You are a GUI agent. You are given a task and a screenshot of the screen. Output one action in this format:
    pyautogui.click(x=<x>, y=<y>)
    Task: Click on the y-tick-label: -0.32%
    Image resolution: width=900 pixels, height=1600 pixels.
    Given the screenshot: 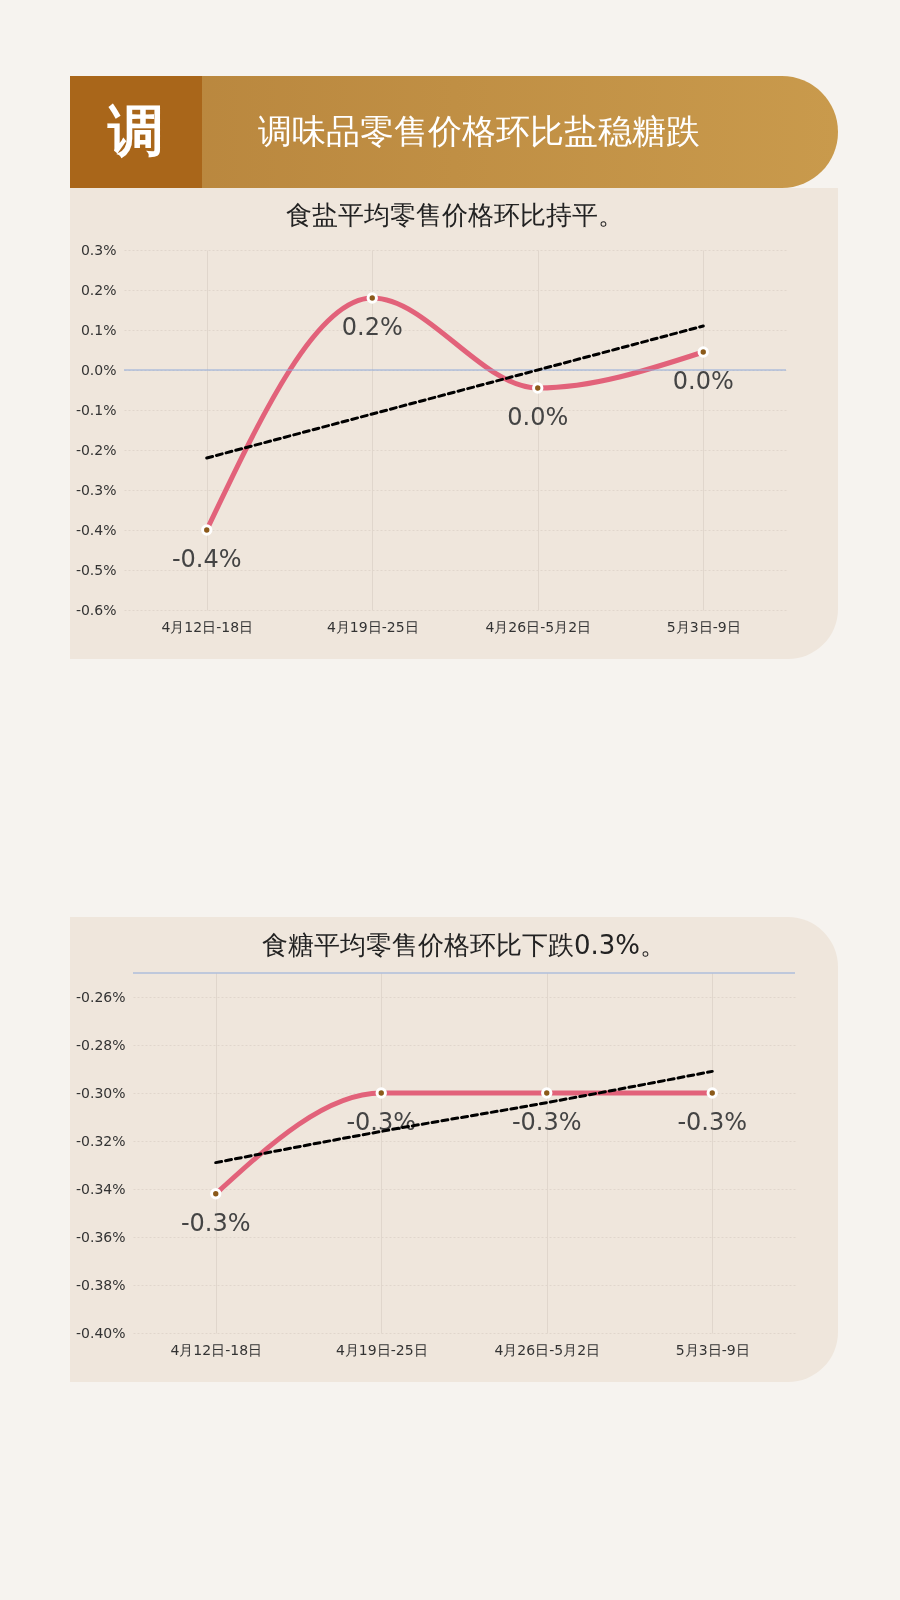 What is the action you would take?
    pyautogui.click(x=100, y=1140)
    